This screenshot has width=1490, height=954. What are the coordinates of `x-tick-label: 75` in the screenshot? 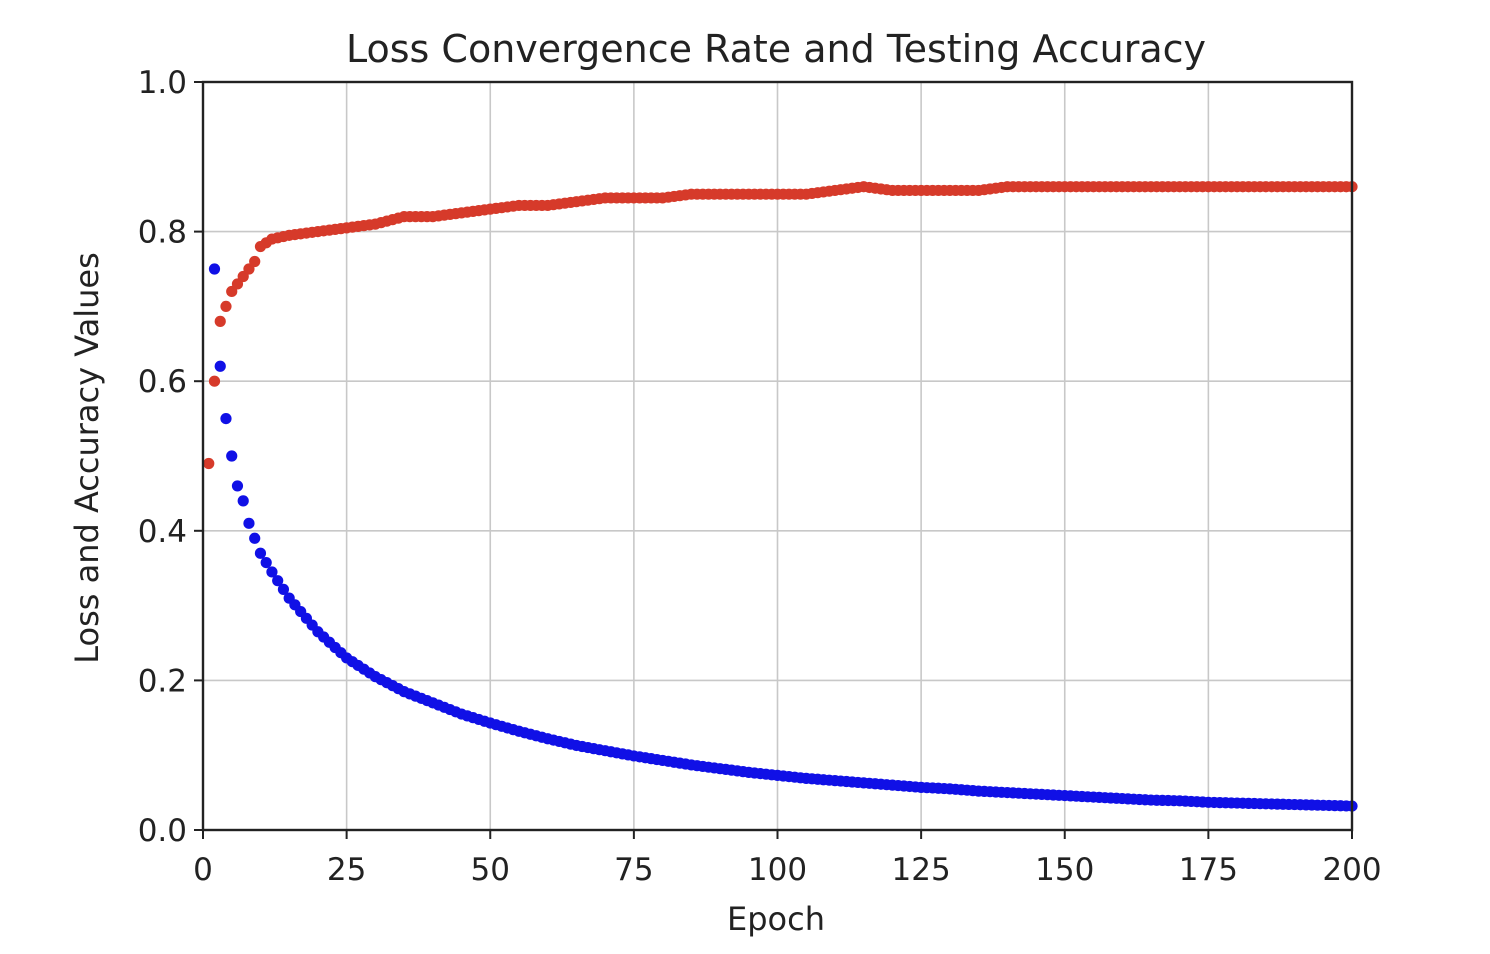 It's located at (633, 870).